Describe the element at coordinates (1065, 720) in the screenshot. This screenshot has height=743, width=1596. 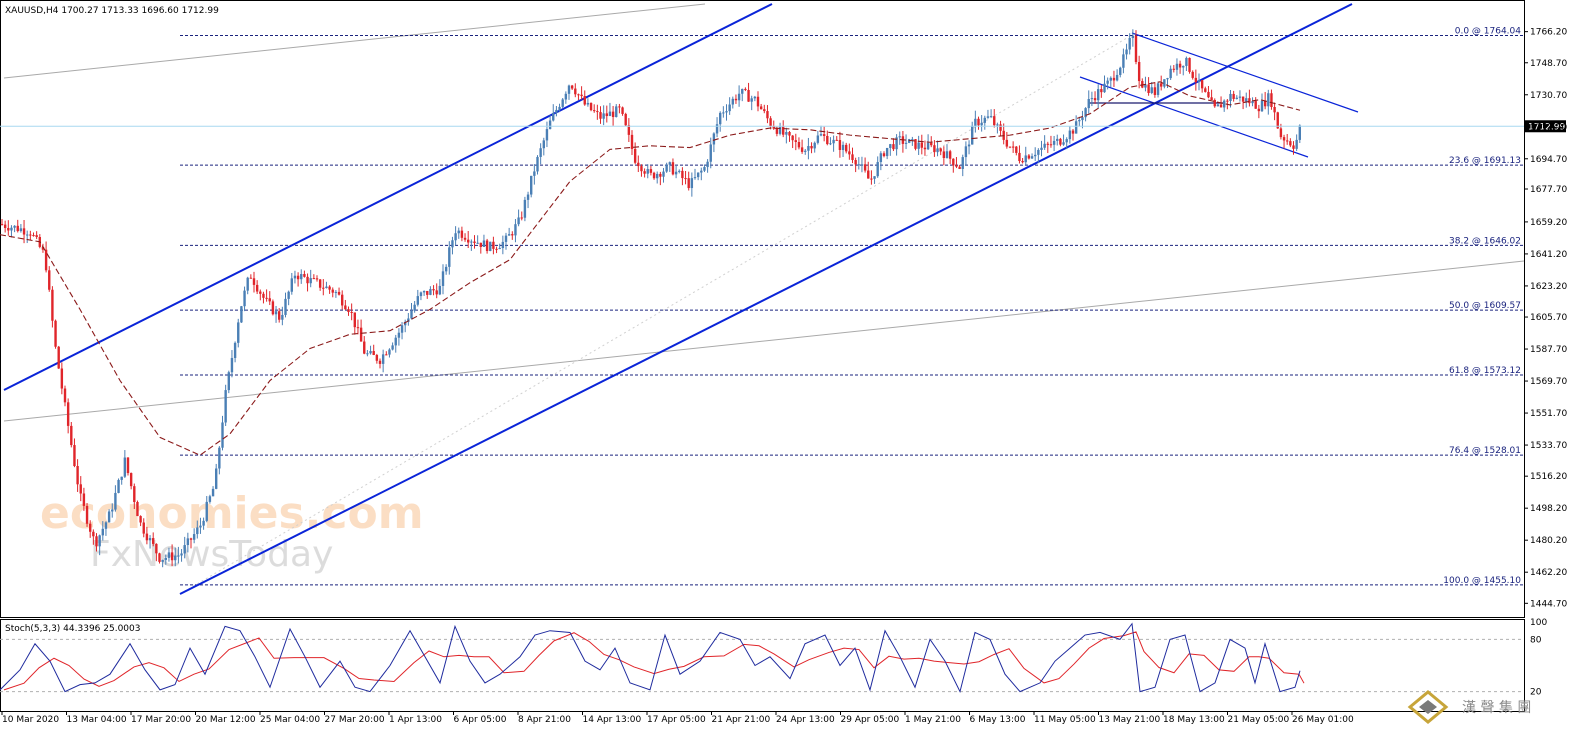
I see `x-tick-label: 11 May 05:00` at that location.